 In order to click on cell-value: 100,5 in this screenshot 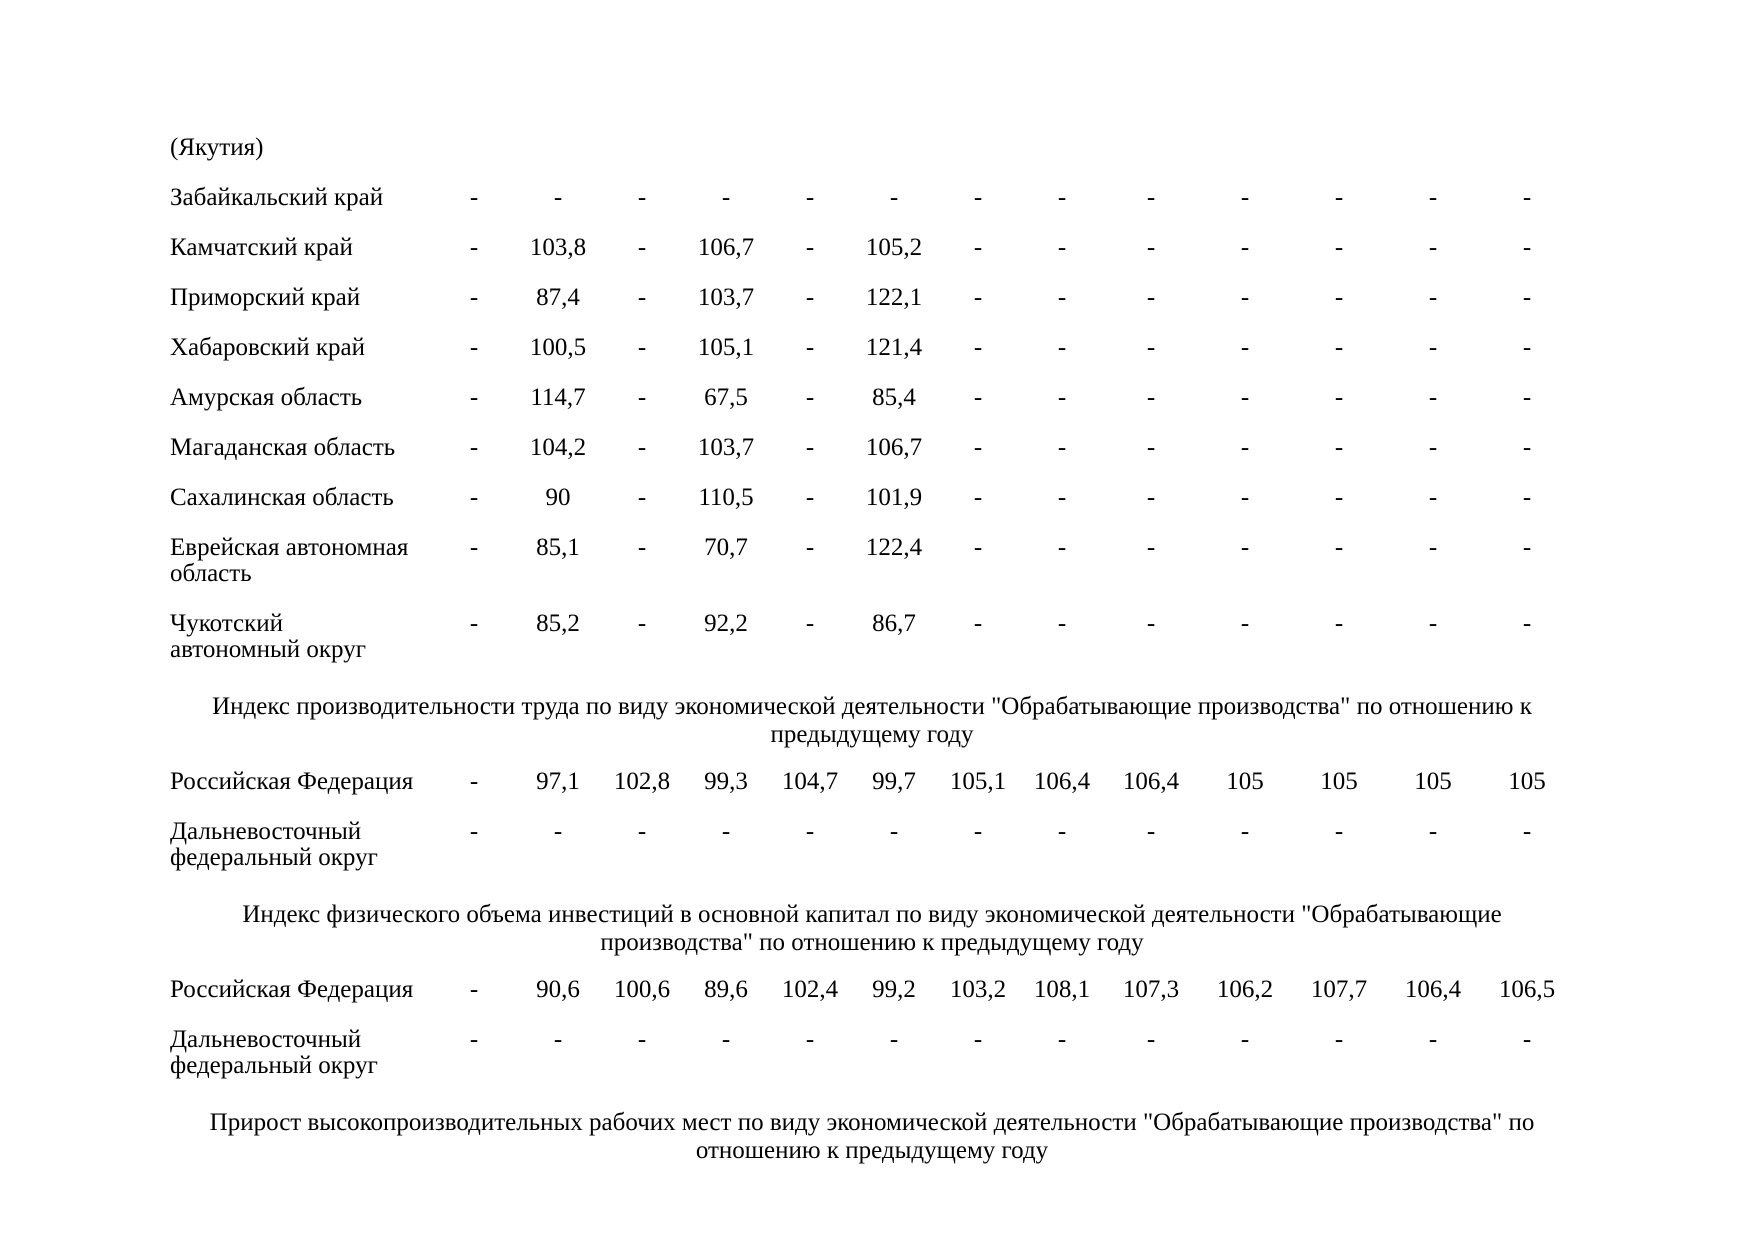, I will do `click(558, 347)`.